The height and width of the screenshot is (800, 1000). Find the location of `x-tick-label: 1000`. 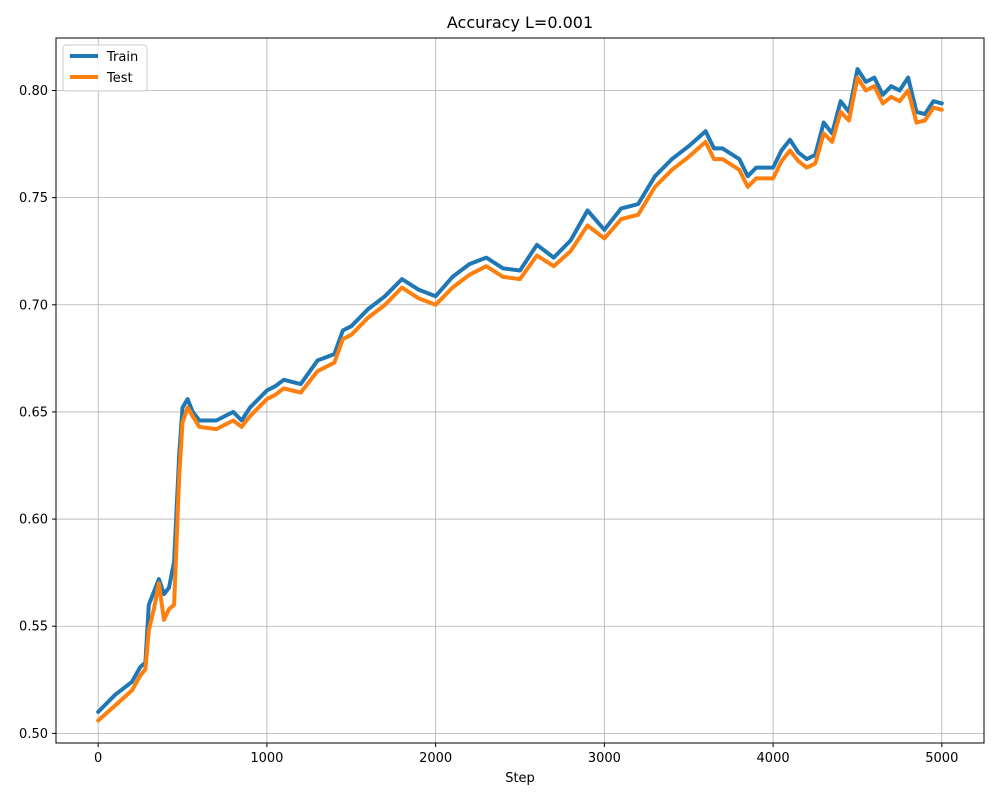

x-tick-label: 1000 is located at coordinates (266, 758).